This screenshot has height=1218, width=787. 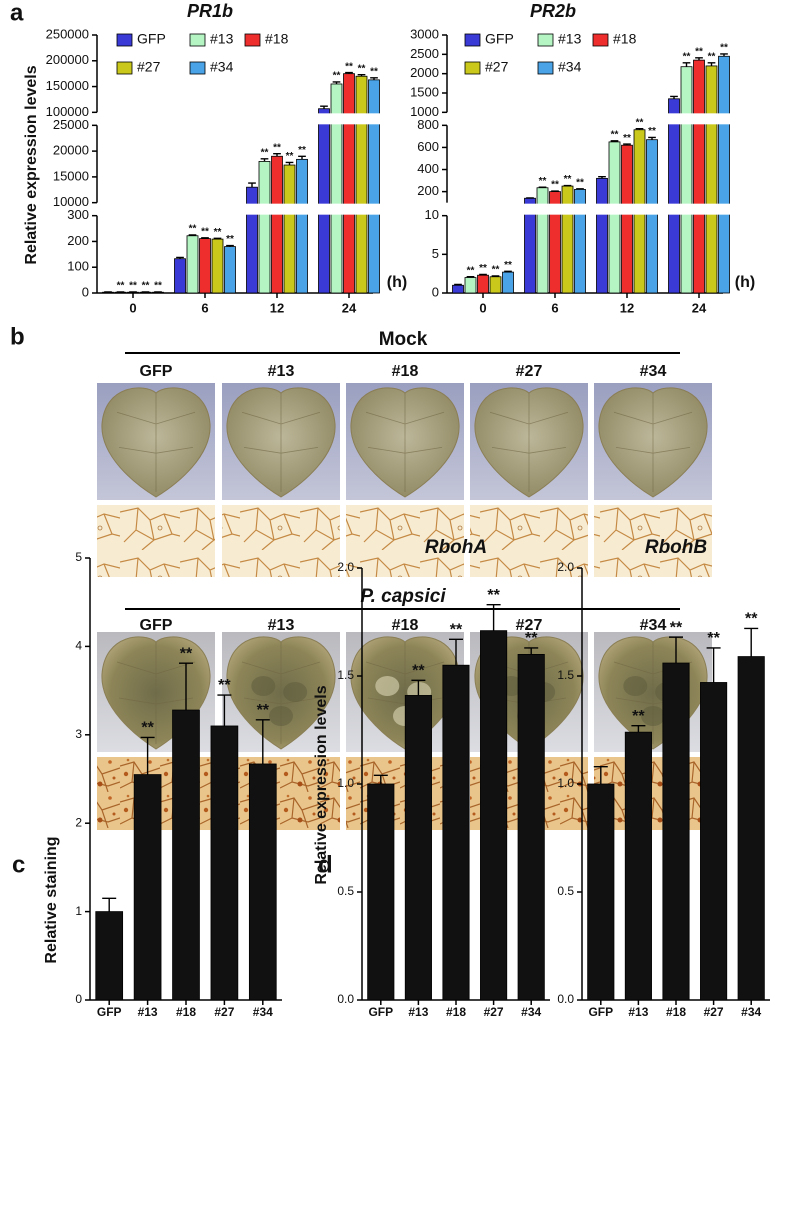 I want to click on y-tick-label: 3000, so click(x=424, y=33).